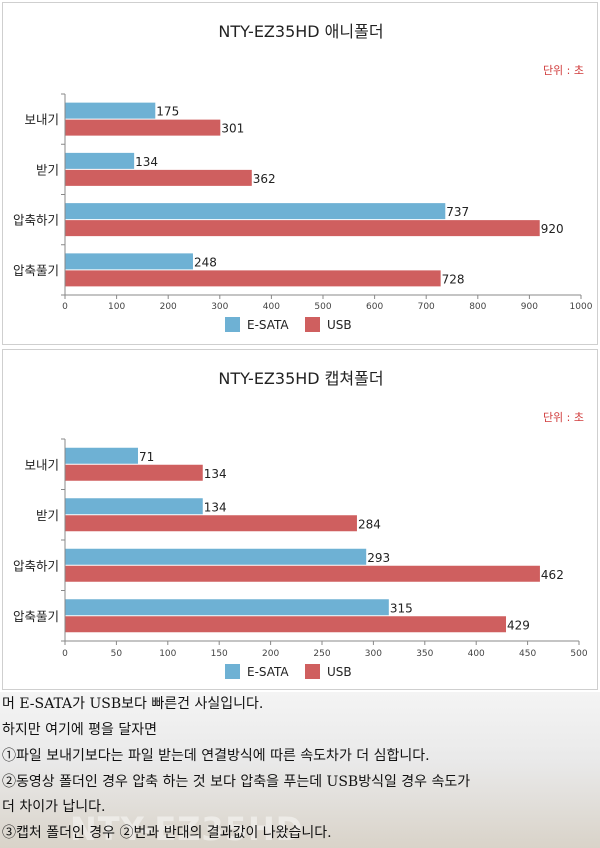  What do you see at coordinates (477, 307) in the screenshot?
I see `x-tick-label: 800` at bounding box center [477, 307].